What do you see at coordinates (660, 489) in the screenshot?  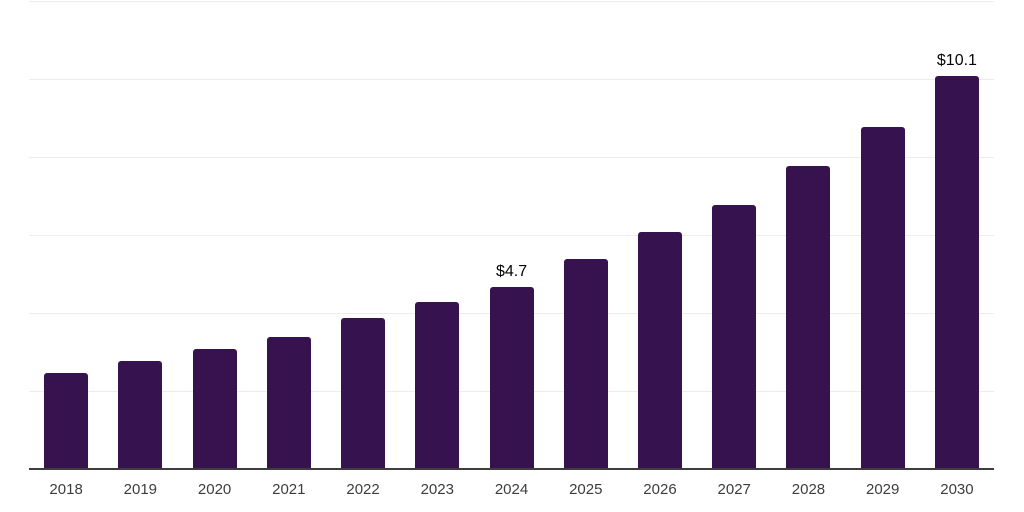 I see `x-tick-2026: 2026` at bounding box center [660, 489].